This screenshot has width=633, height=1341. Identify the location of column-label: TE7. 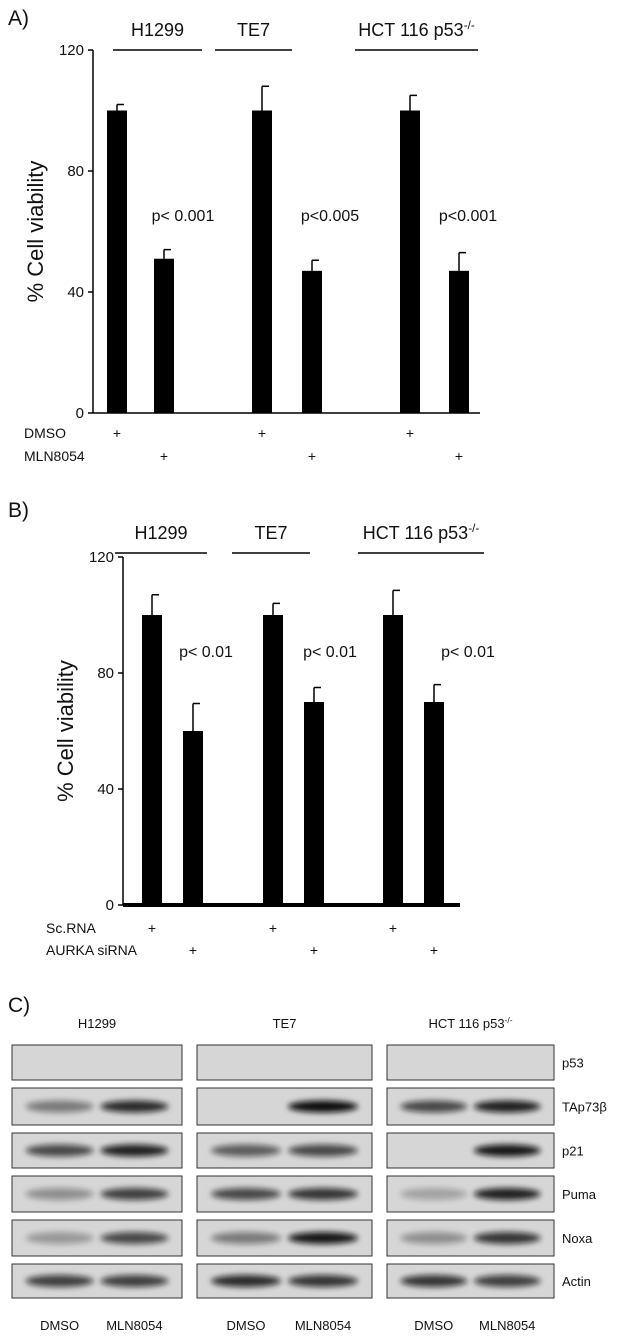
(285, 1023).